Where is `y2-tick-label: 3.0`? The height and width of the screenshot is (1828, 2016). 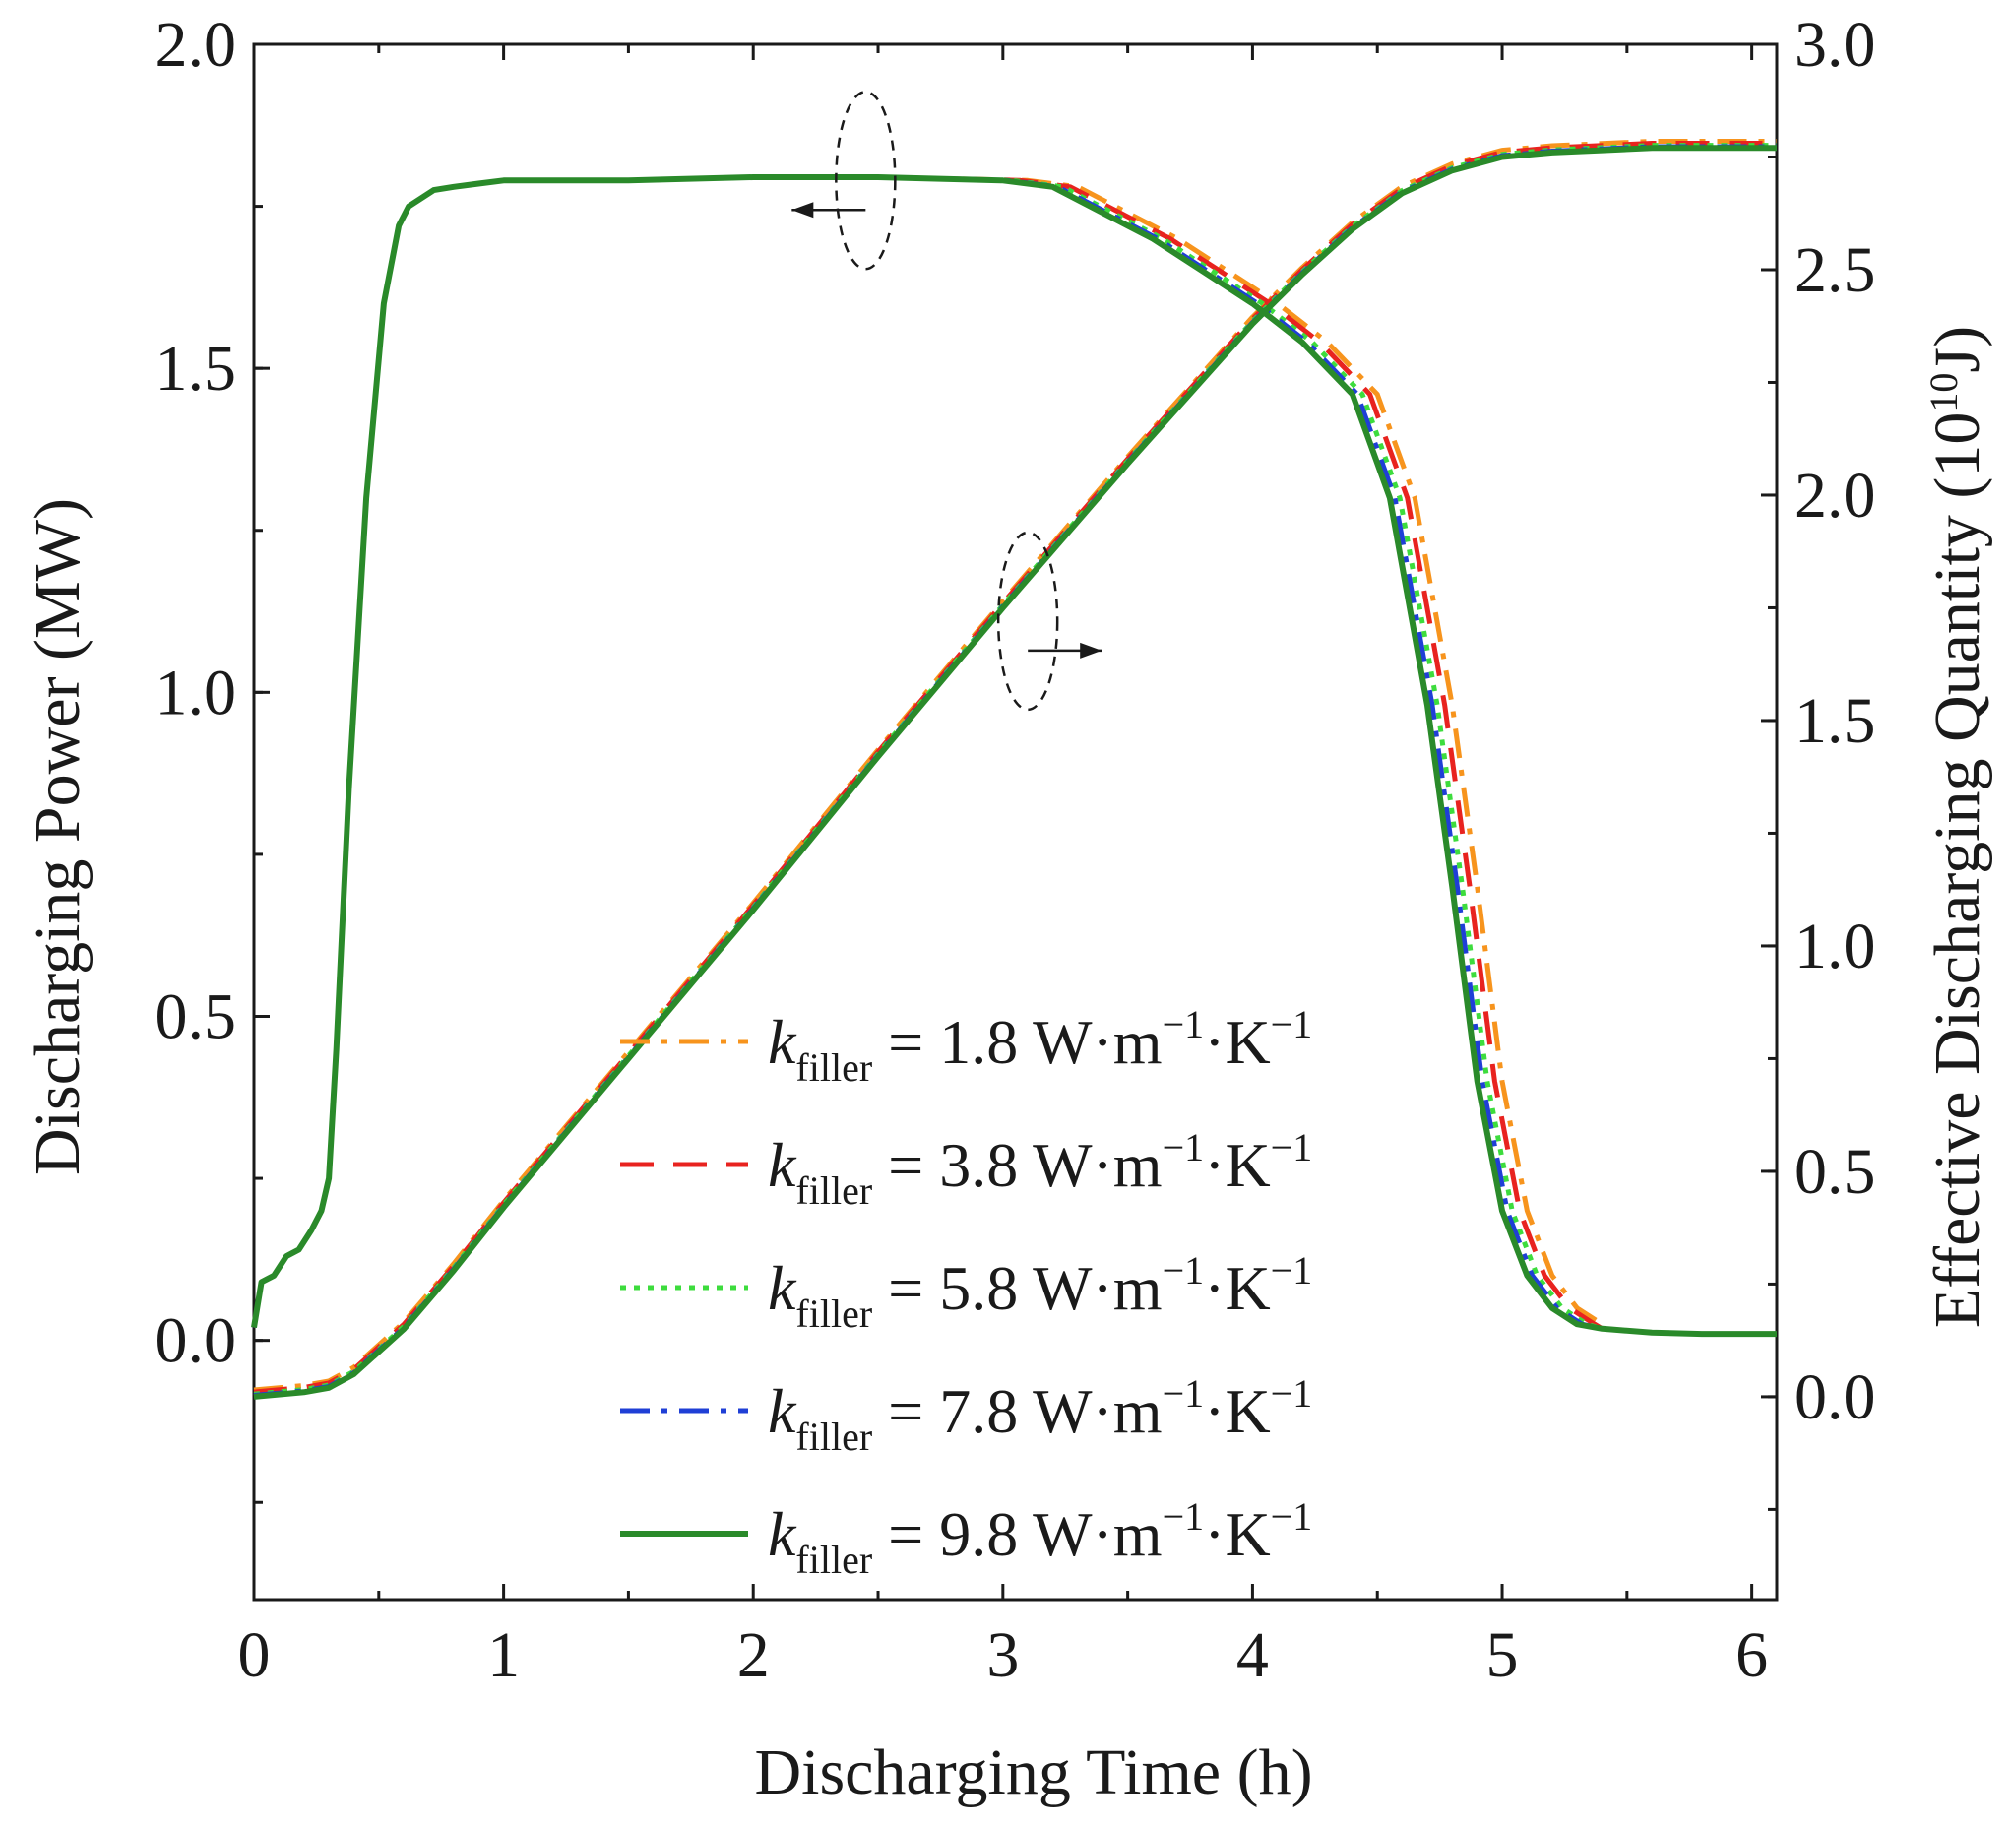
y2-tick-label: 3.0 is located at coordinates (1835, 45).